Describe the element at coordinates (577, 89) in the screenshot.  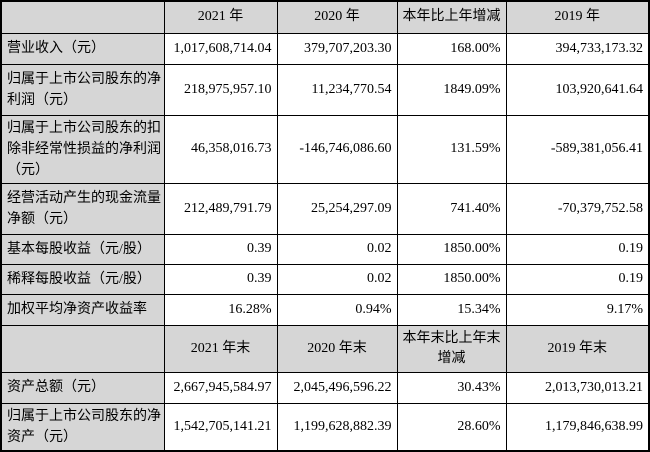
I see `cell-value: 103,920,641.64` at that location.